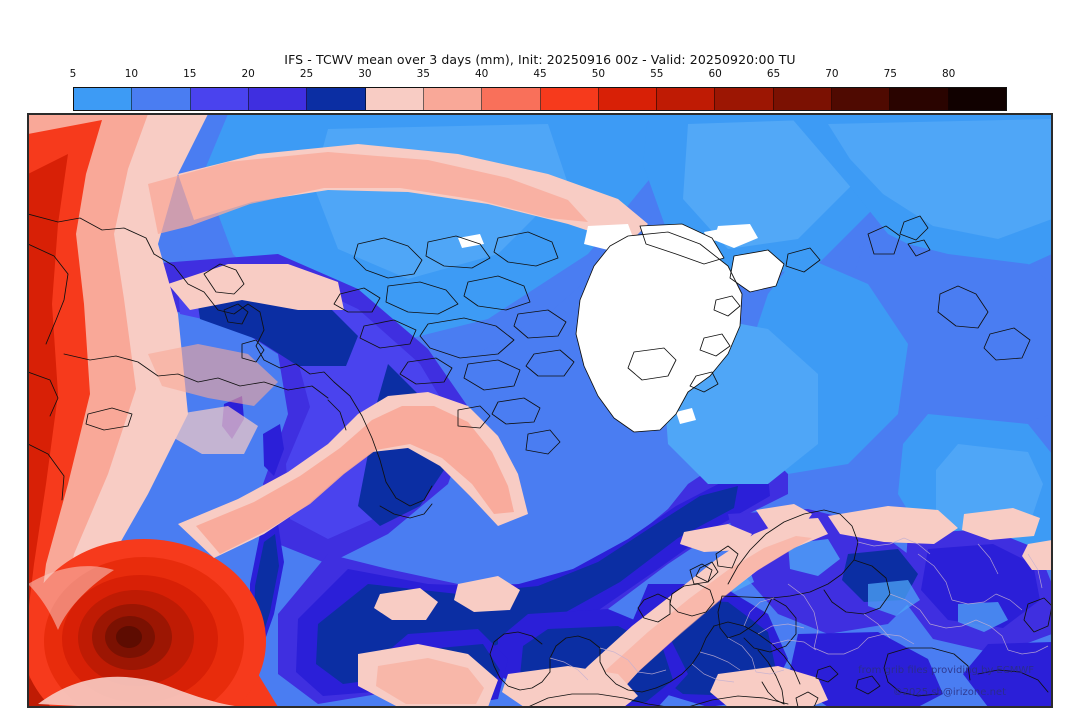 The height and width of the screenshot is (718, 1080). What do you see at coordinates (248, 74) in the screenshot?
I see `colorbar-tick-label: 20` at bounding box center [248, 74].